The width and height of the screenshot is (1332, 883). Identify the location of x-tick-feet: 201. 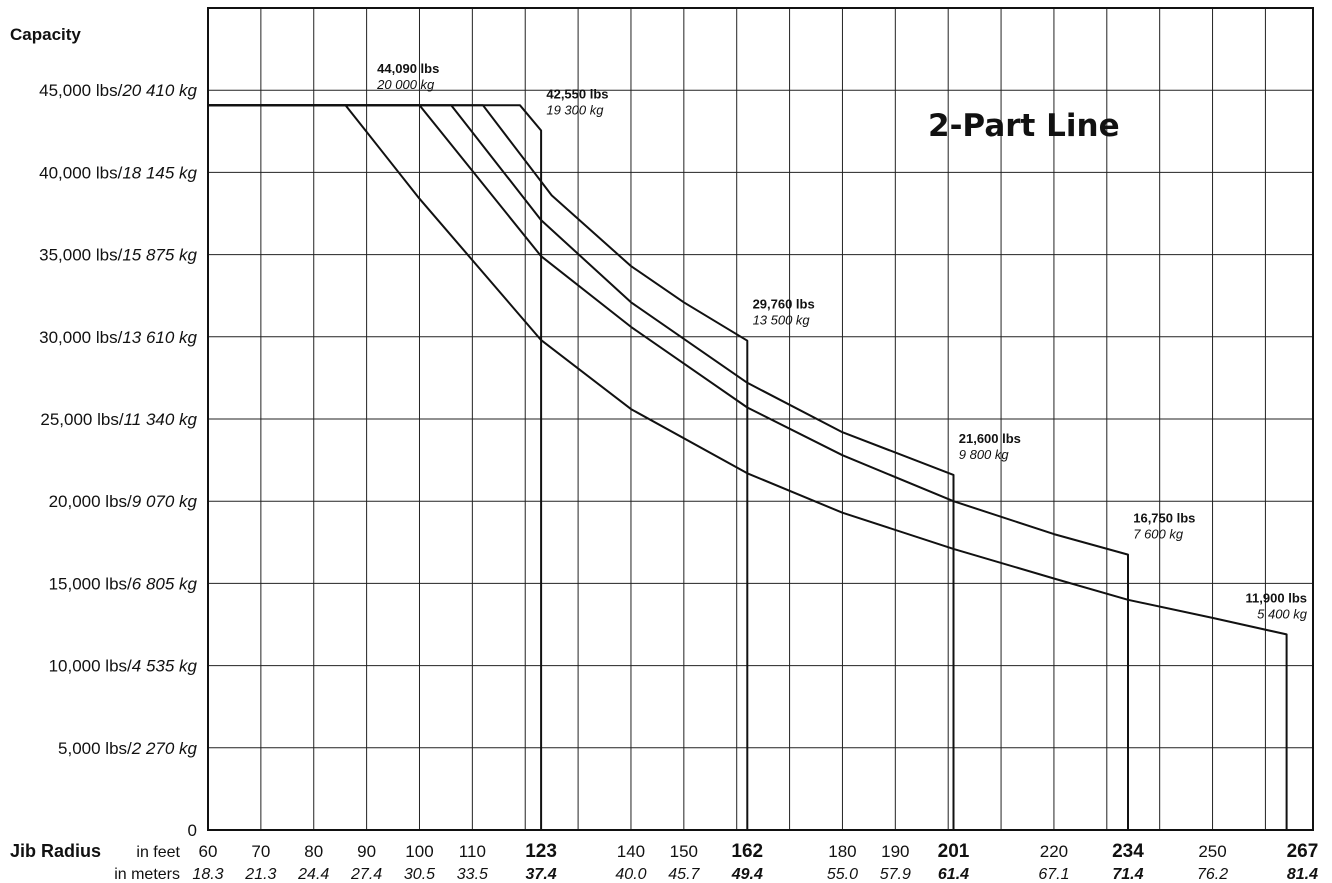
(954, 851).